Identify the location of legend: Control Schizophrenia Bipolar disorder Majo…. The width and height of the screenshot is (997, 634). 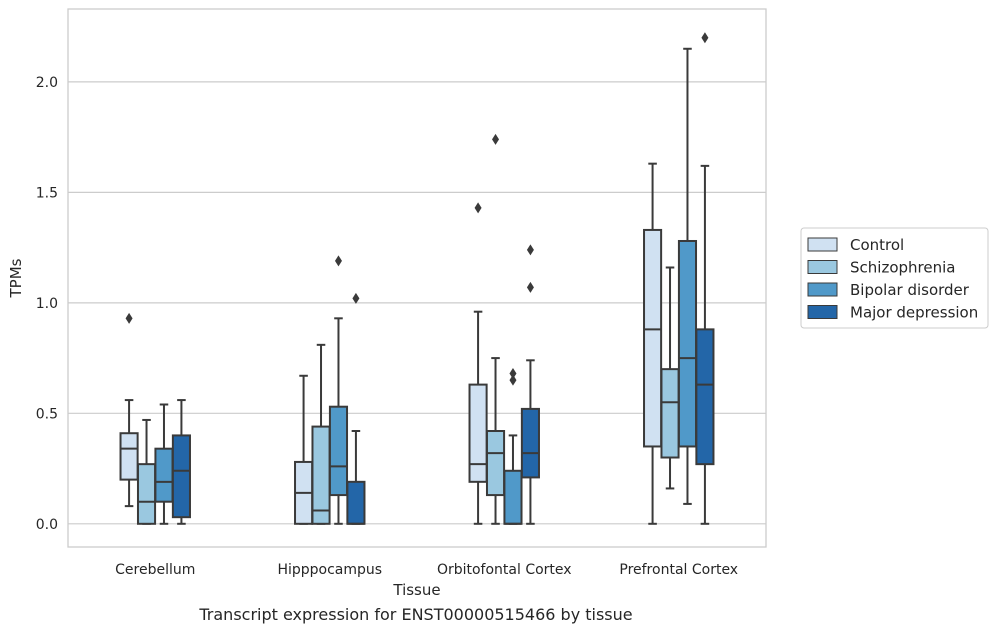
(894, 278).